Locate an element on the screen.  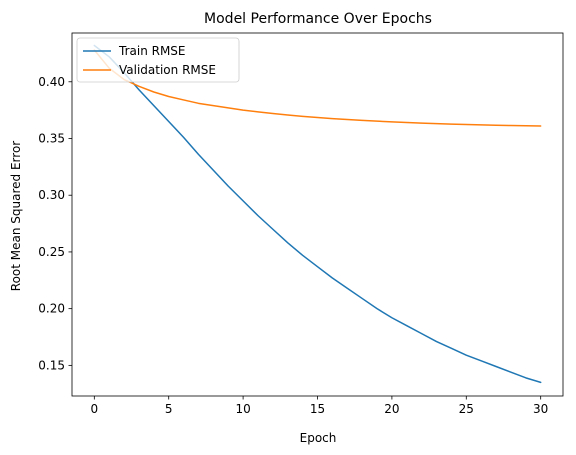
x-tick-label: 15 is located at coordinates (317, 409).